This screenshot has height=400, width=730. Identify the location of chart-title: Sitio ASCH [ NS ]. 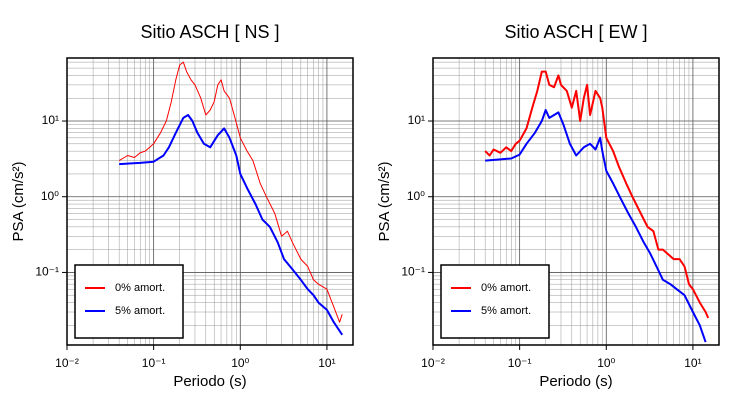
(209, 32).